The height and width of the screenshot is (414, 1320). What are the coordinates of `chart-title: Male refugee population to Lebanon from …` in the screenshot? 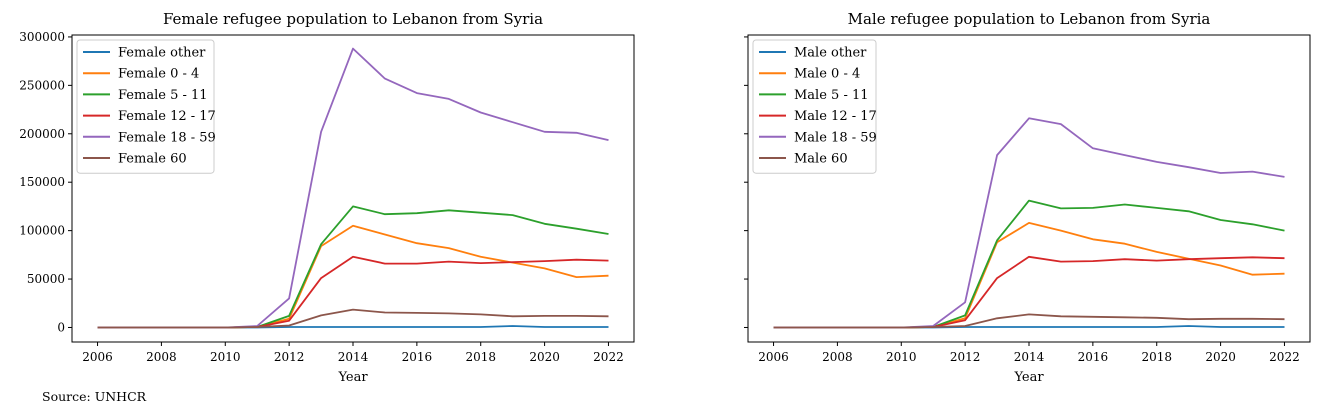 It's located at (1029, 19).